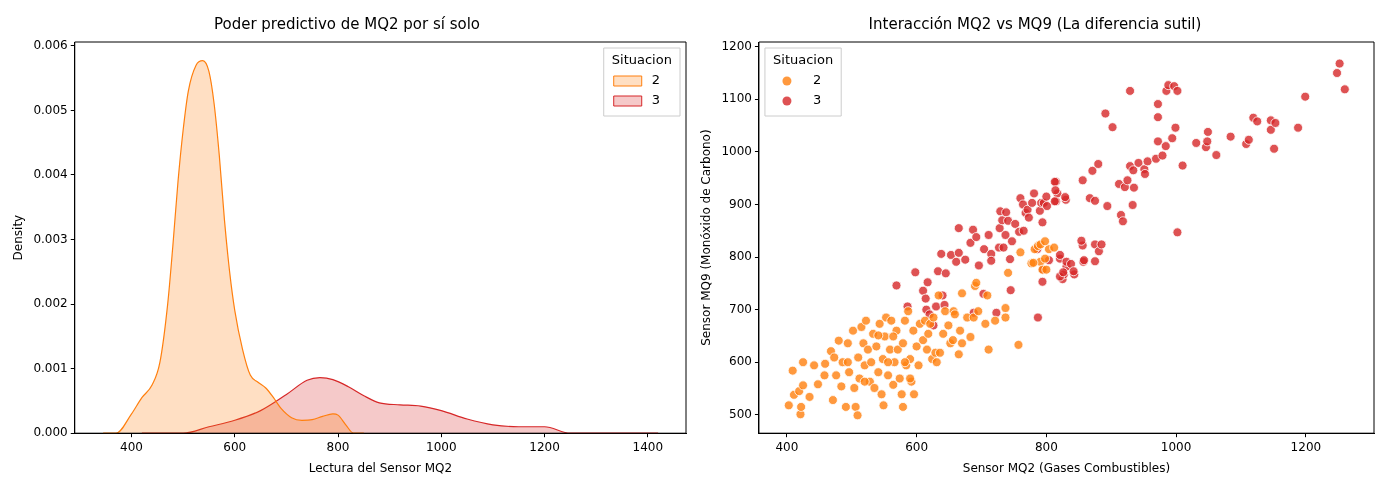 This screenshot has width=1389, height=490. What do you see at coordinates (1035, 23) in the screenshot?
I see `chart-title: Interacción MQ2 vs MQ9 (La diferencia sutil)` at bounding box center [1035, 23].